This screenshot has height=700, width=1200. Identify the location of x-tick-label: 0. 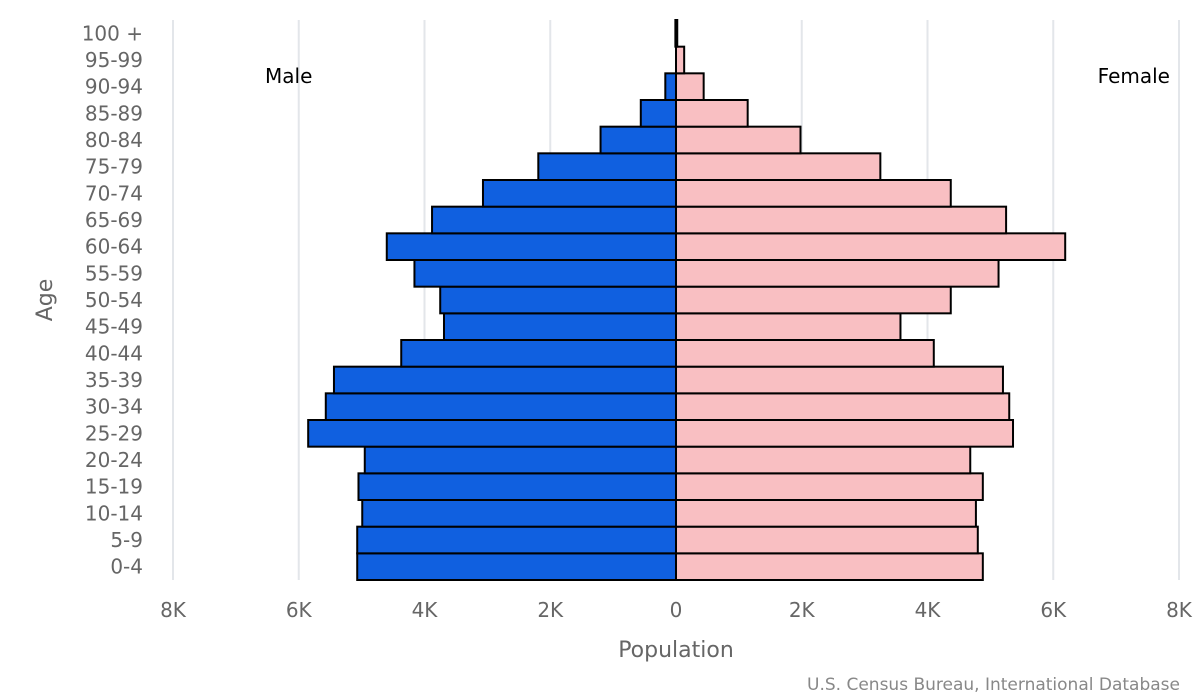
(676, 610).